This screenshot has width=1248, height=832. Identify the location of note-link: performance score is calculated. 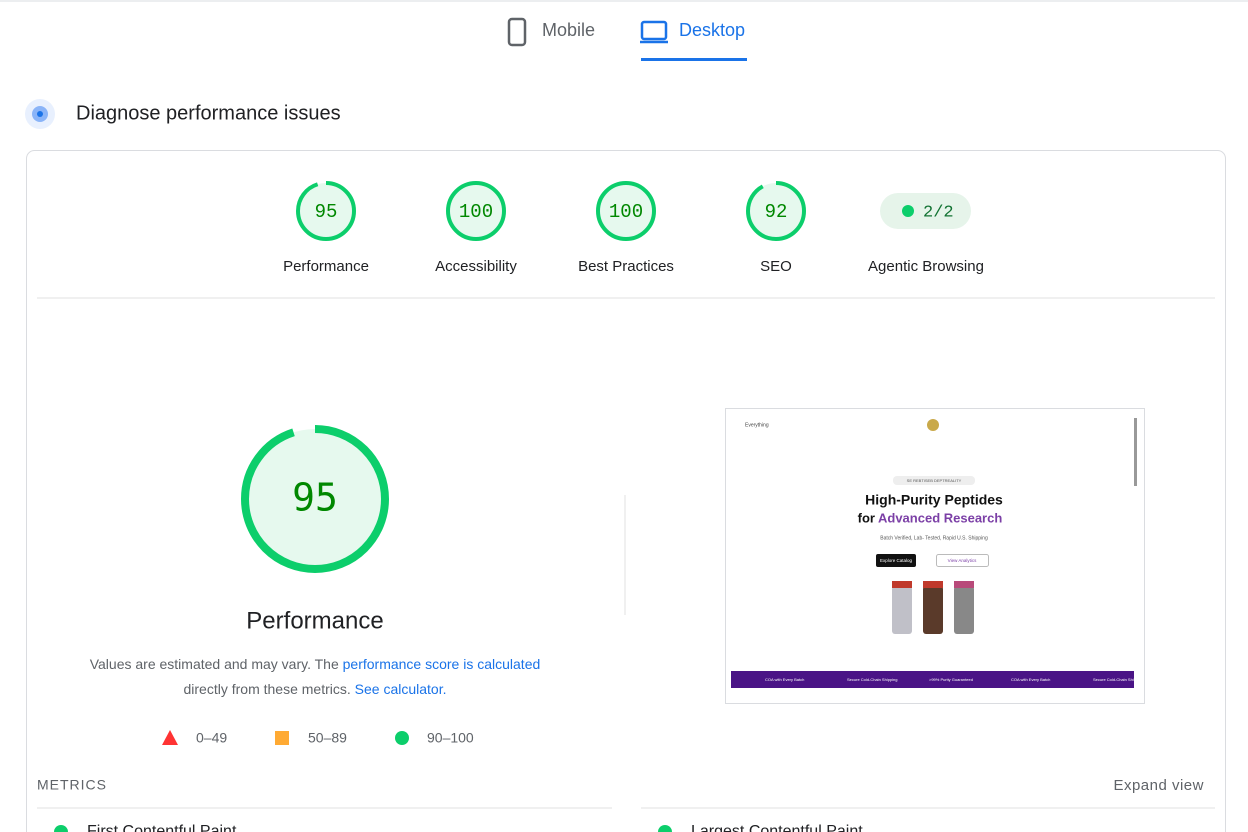
(441, 664).